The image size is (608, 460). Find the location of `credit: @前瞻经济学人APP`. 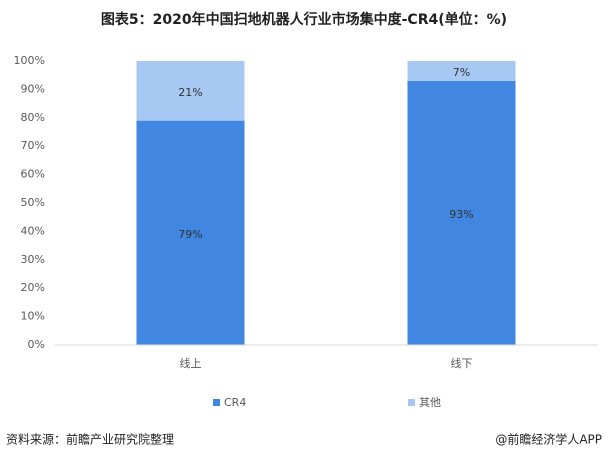

credit: @前瞻经济学人APP is located at coordinates (548, 439).